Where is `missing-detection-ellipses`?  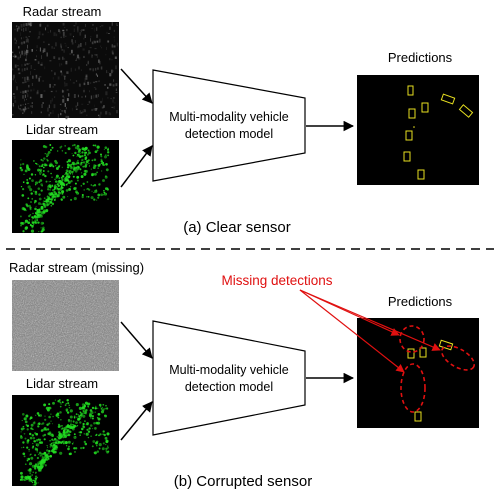 missing-detection-ellipses is located at coordinates (437, 369).